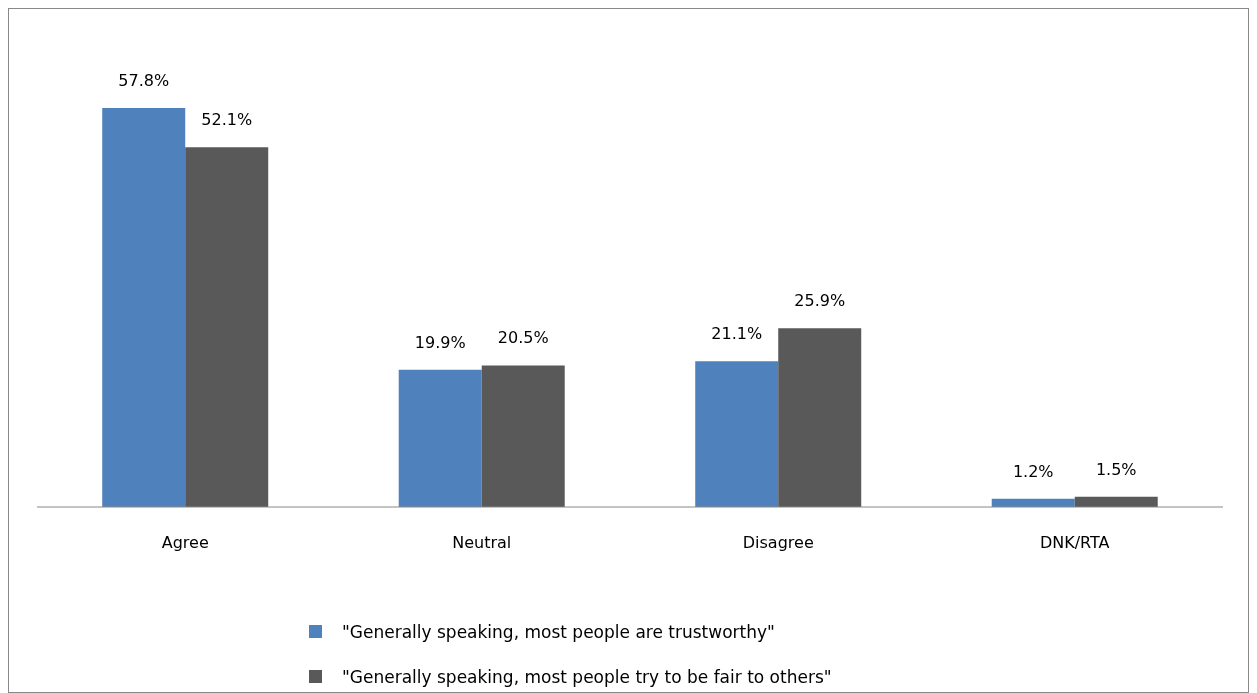  What do you see at coordinates (1033, 471) in the screenshot?
I see `data-label: 1.2%` at bounding box center [1033, 471].